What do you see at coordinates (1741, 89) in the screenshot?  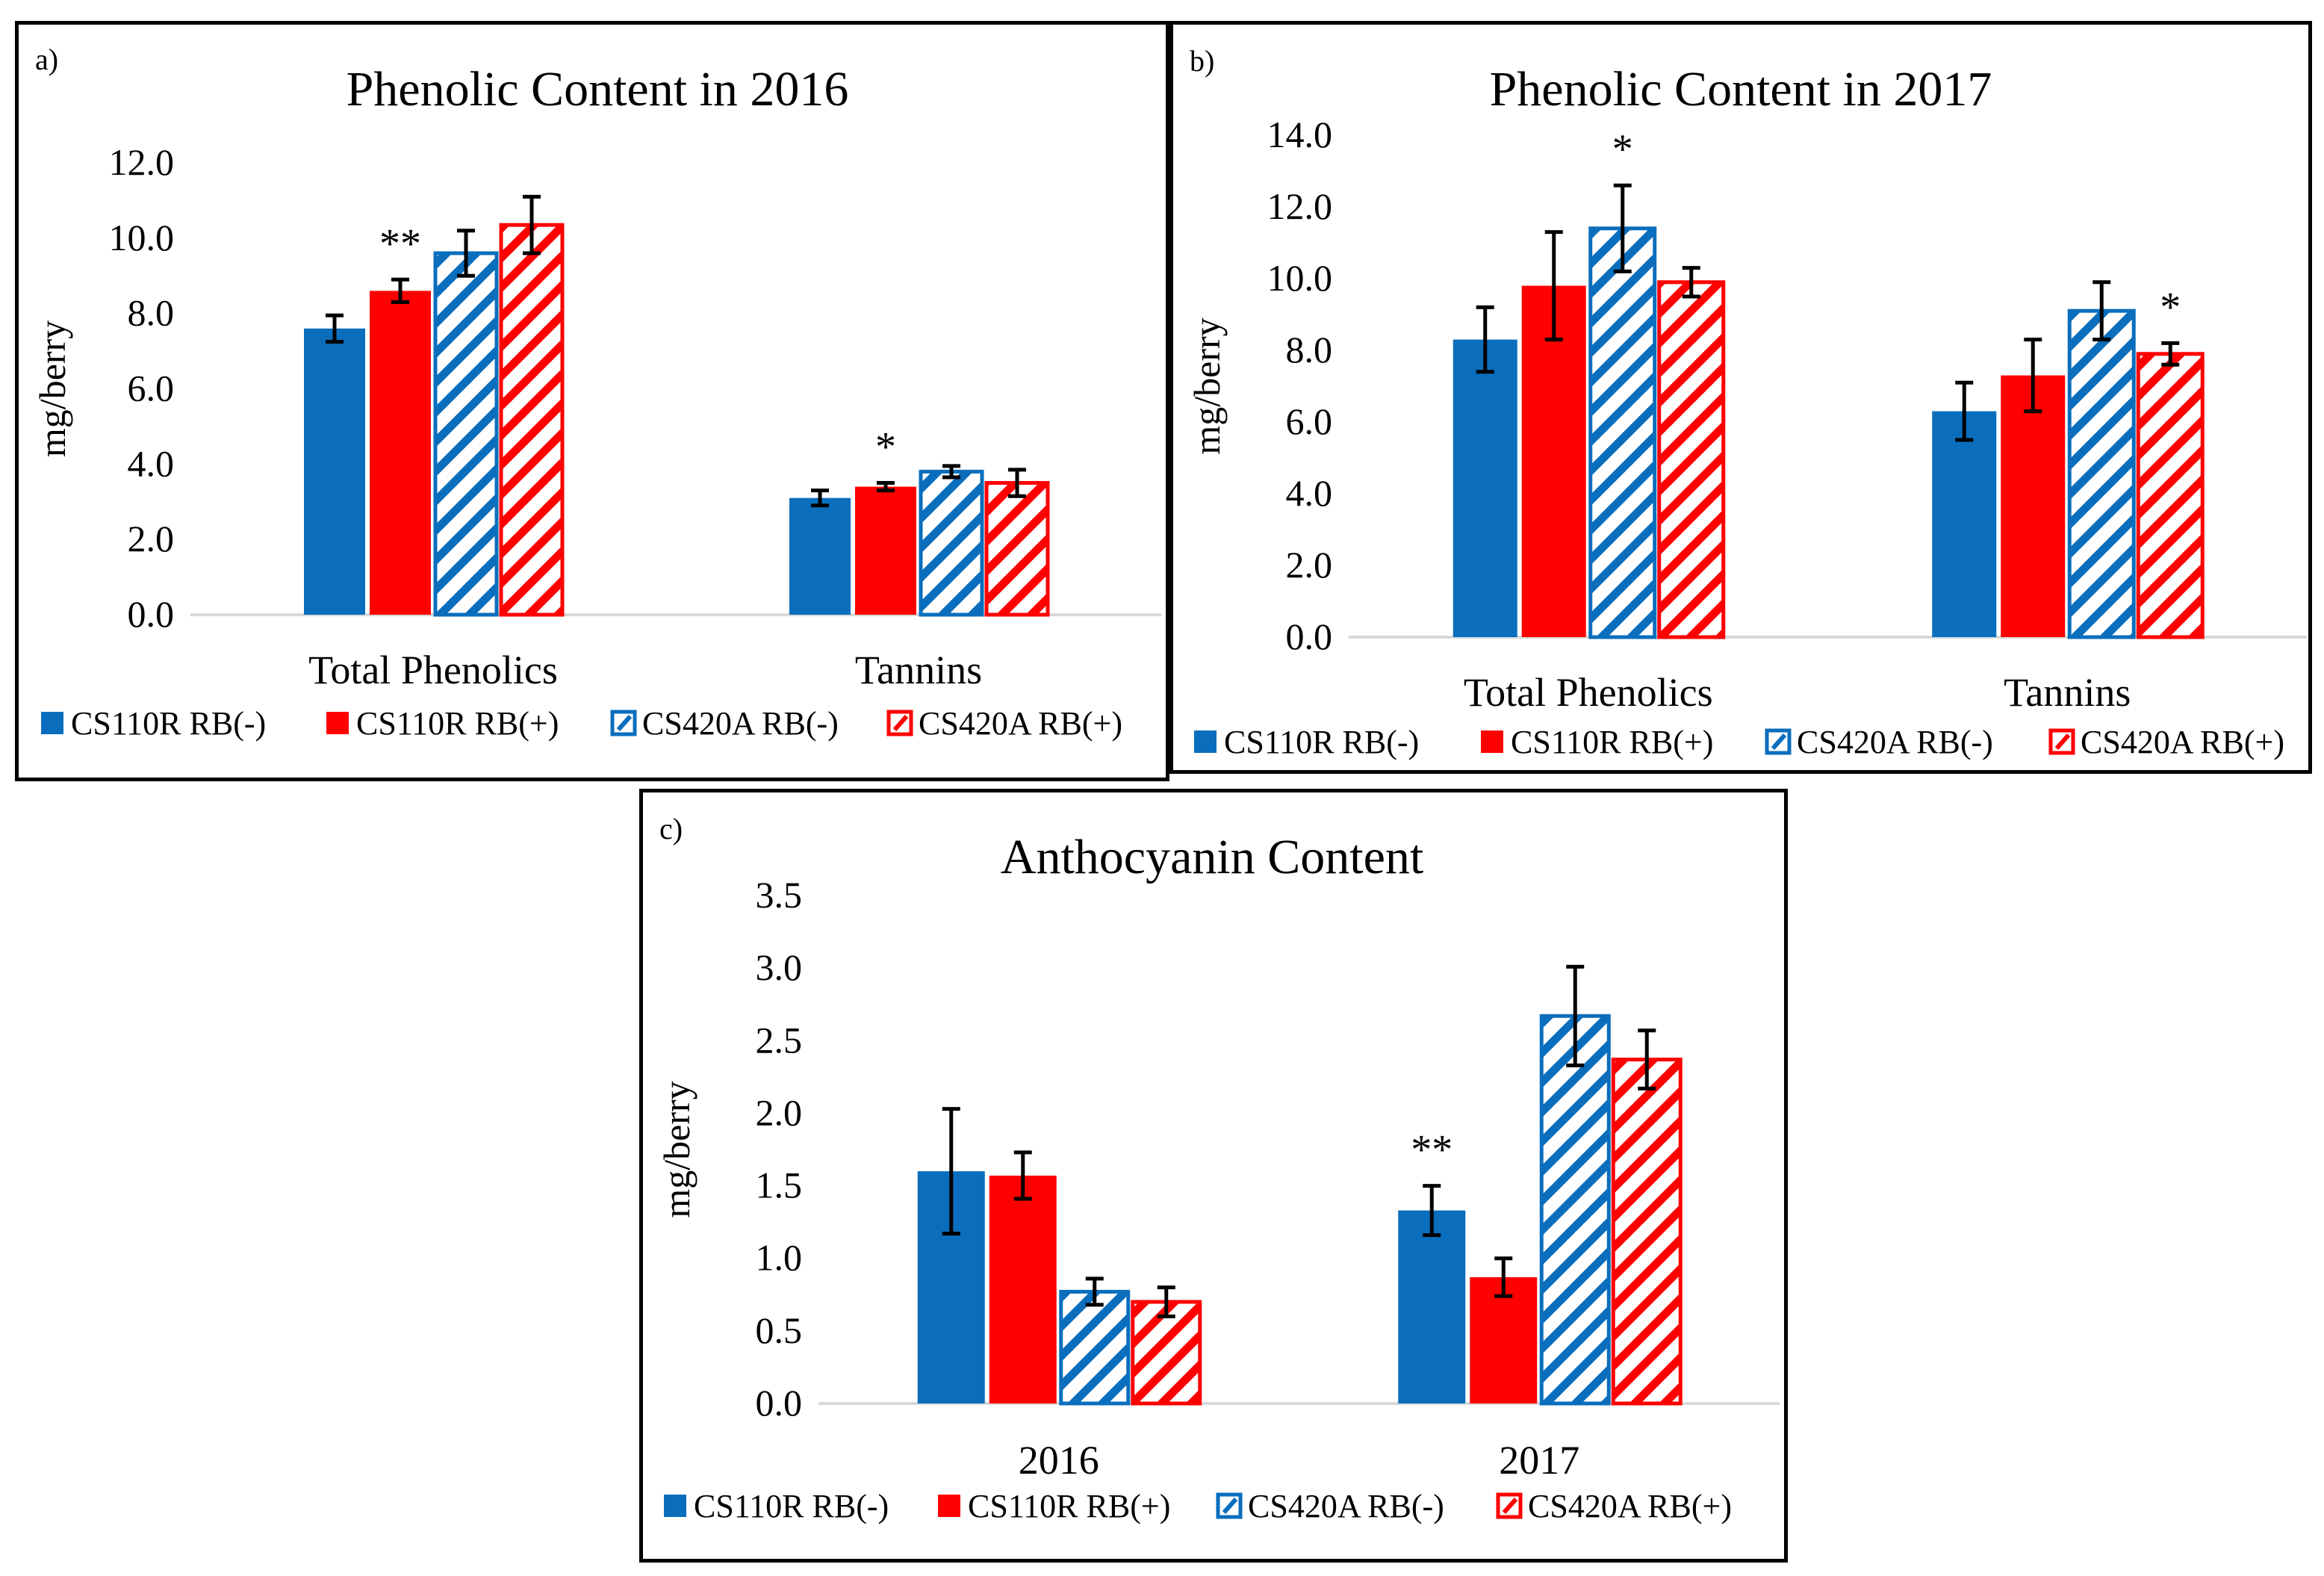 I see `chart-title: Phenolic Content in 2017` at bounding box center [1741, 89].